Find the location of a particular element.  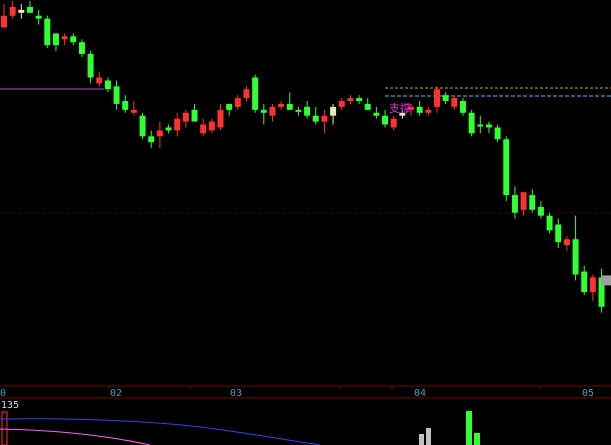

x-axis-ticks: 0 02 03 04 05 is located at coordinates (297, 393).